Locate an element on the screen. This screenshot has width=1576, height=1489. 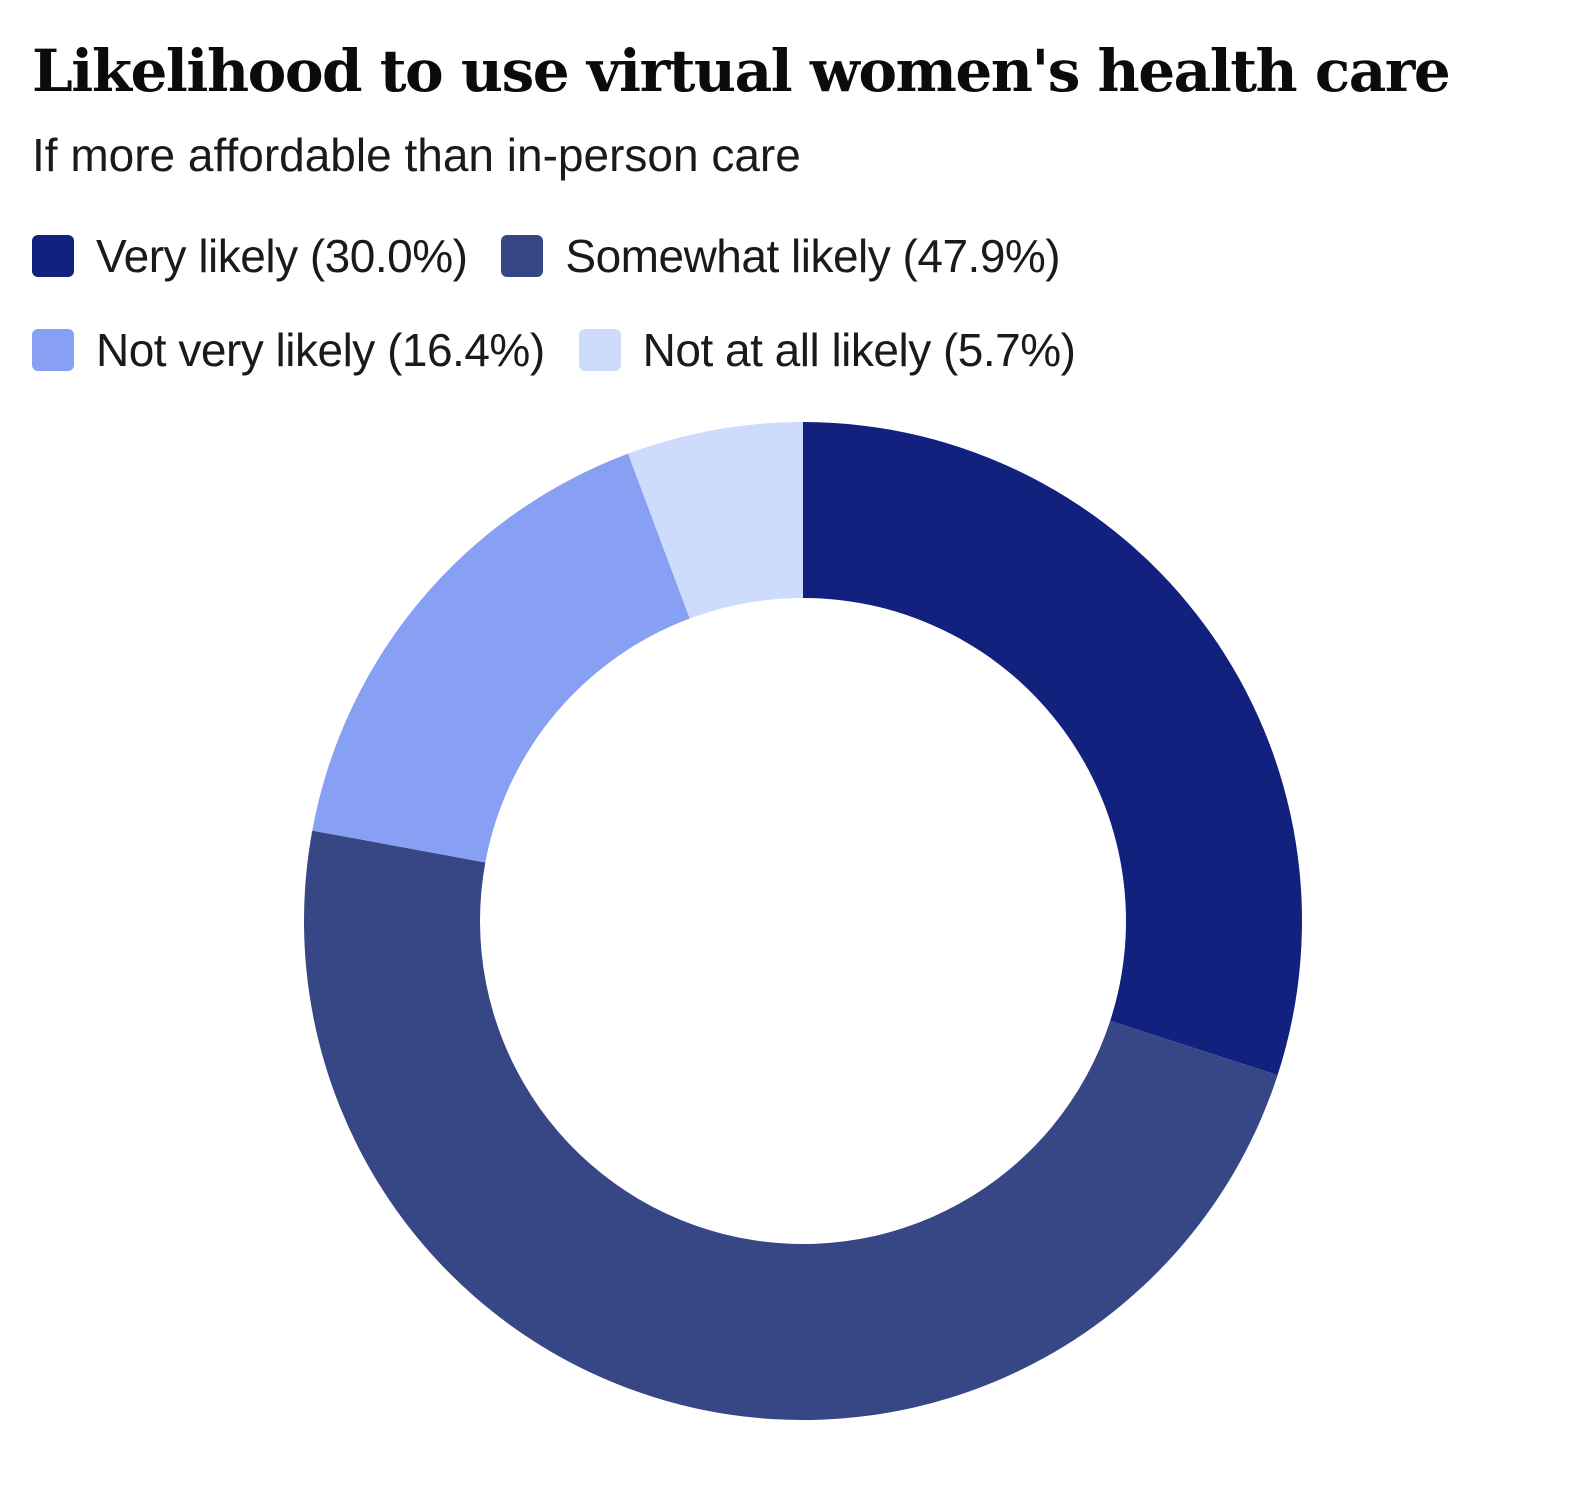
legend-label-somewhat-likely: Somewhat likely (47.9%) is located at coordinates (813, 256).